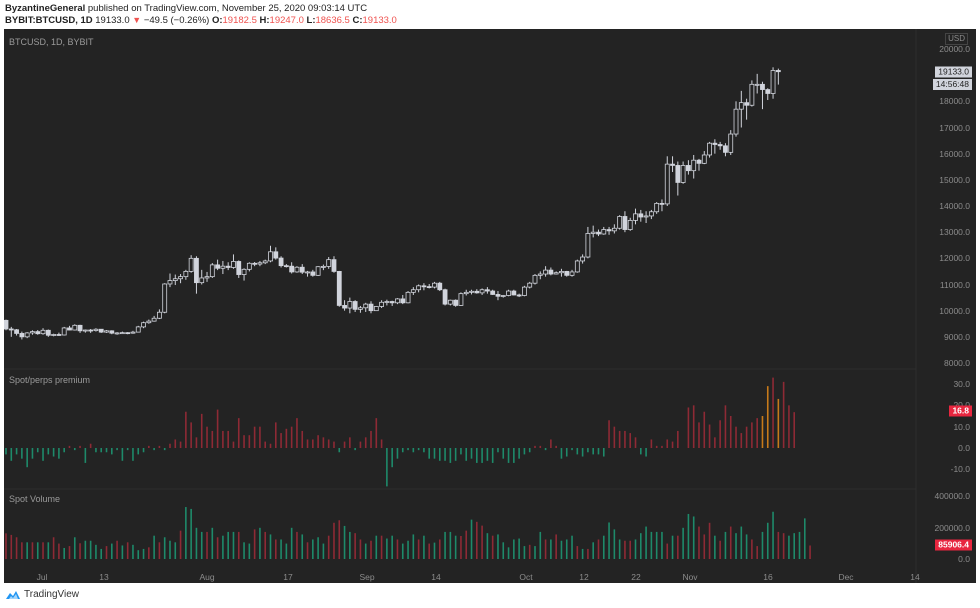  Describe the element at coordinates (957, 363) in the screenshot. I see `price-tick: 8000.0` at that location.